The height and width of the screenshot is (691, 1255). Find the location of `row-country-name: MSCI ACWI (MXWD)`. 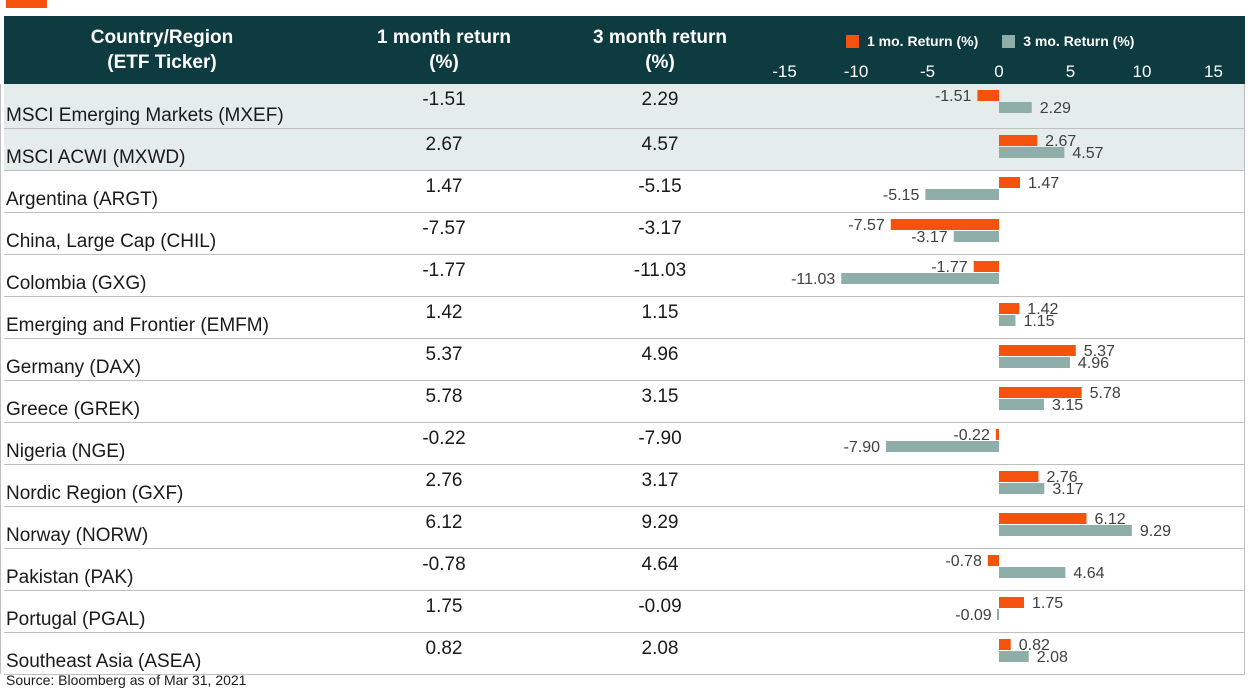

row-country-name: MSCI ACWI (MXWD) is located at coordinates (96, 157).